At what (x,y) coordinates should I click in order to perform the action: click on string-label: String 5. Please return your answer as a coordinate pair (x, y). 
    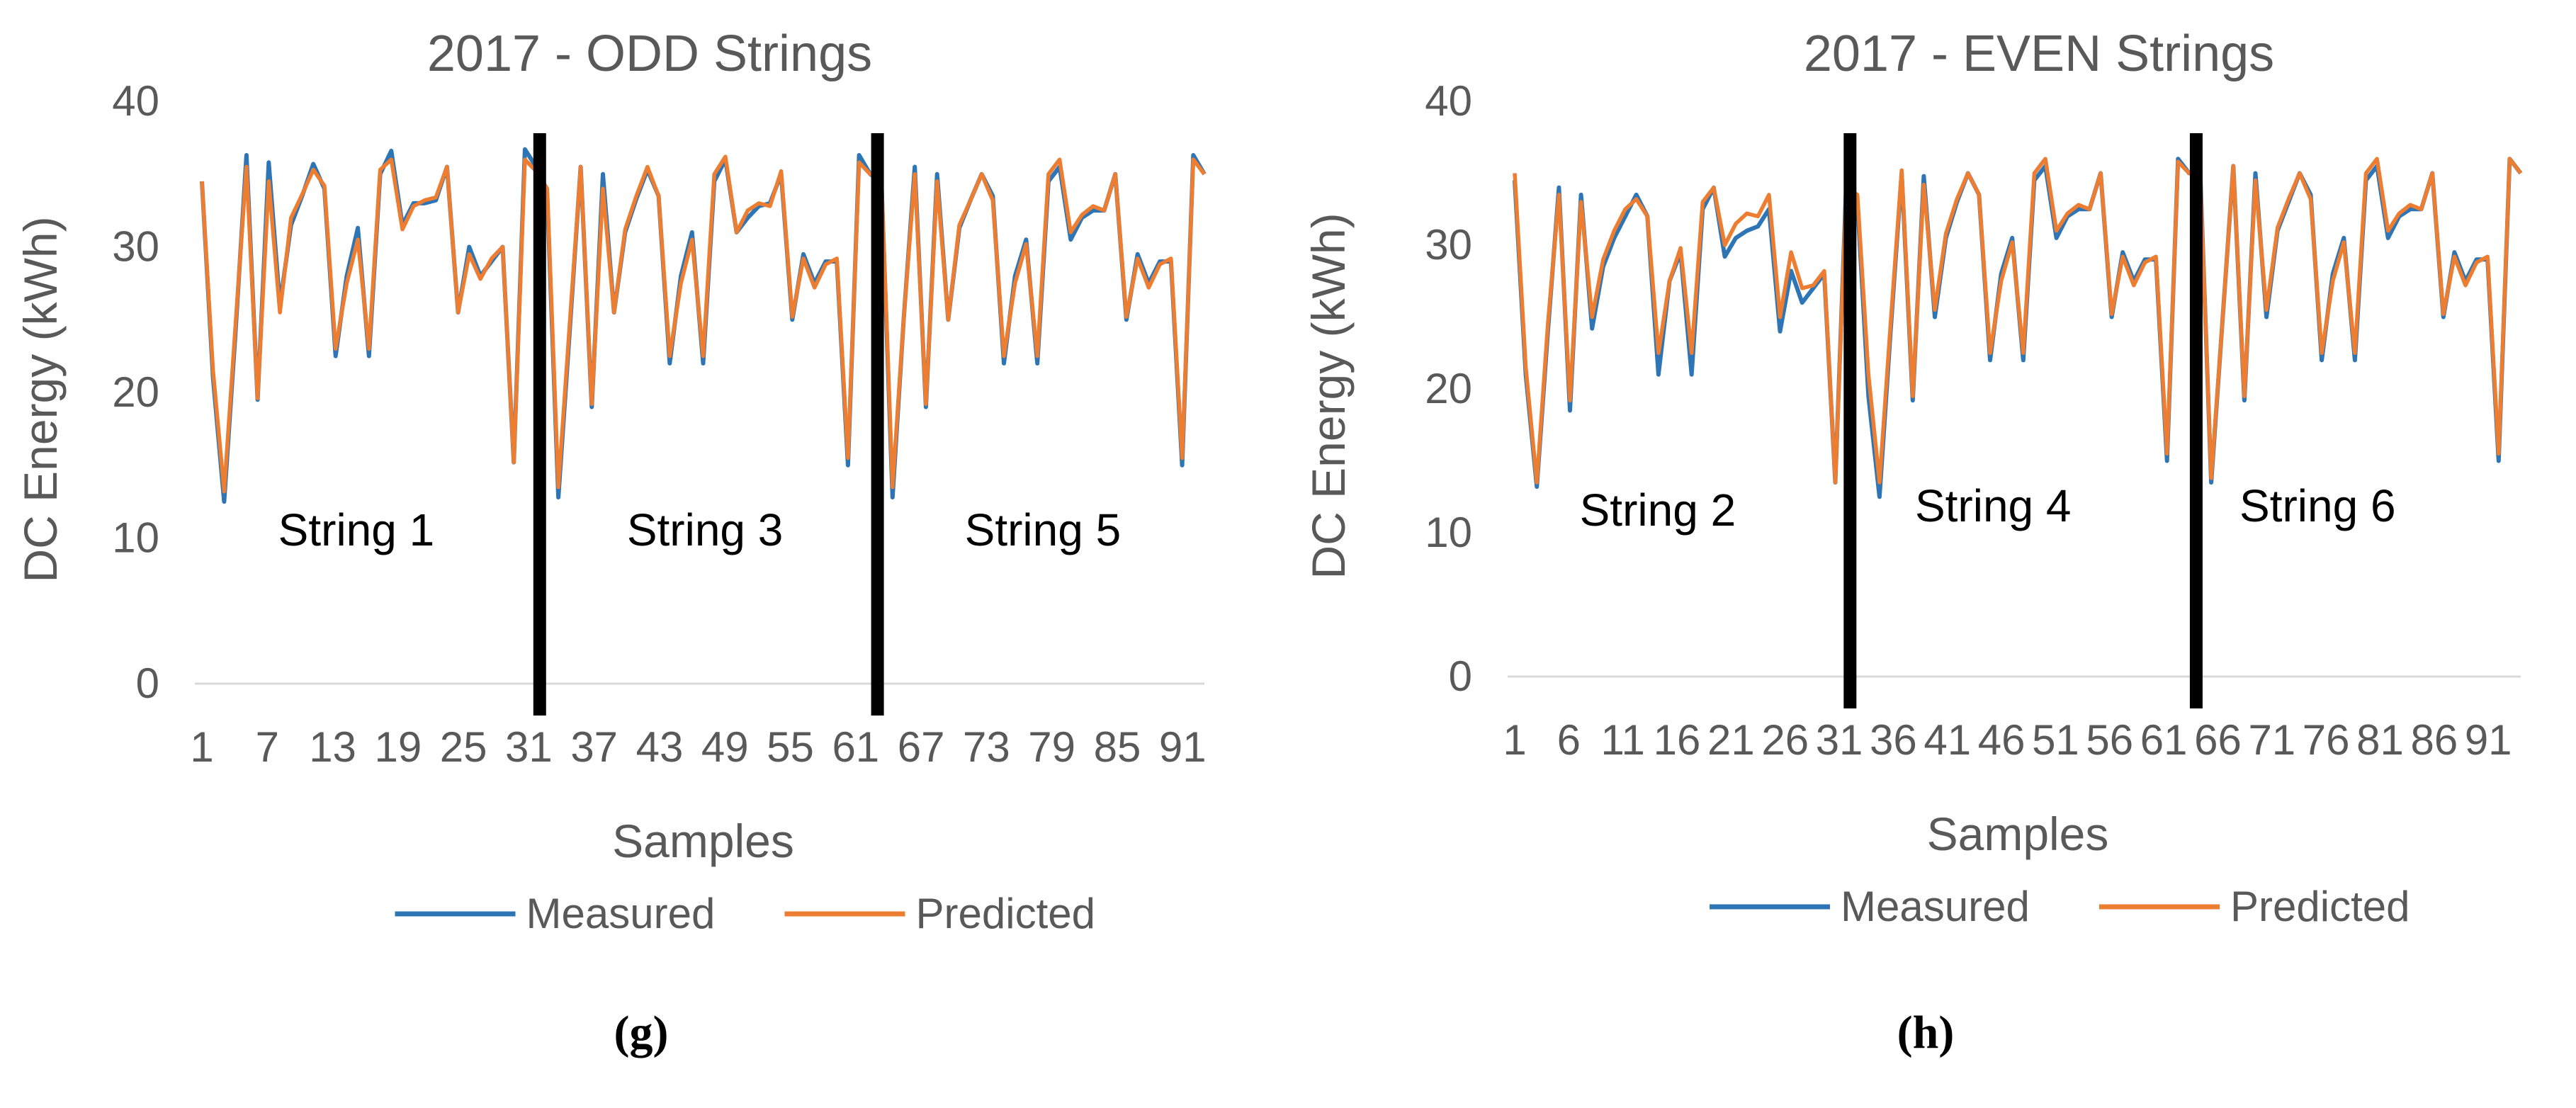
    Looking at the image, I should click on (1043, 529).